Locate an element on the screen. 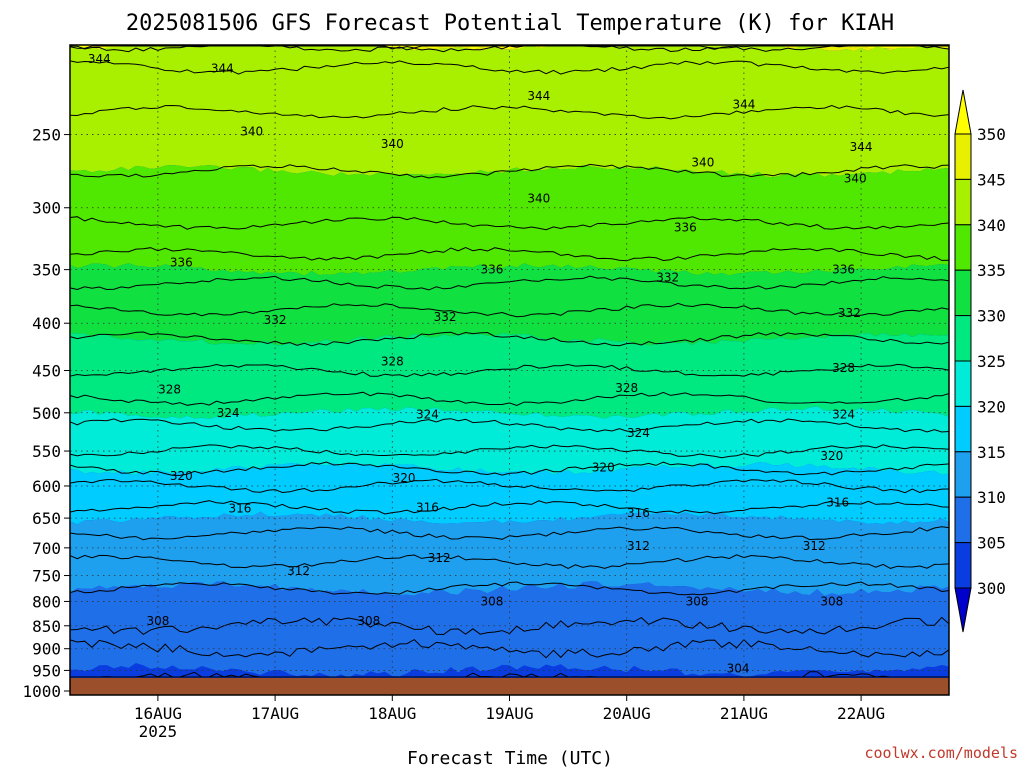  colorbar-label: 335 is located at coordinates (991, 270).